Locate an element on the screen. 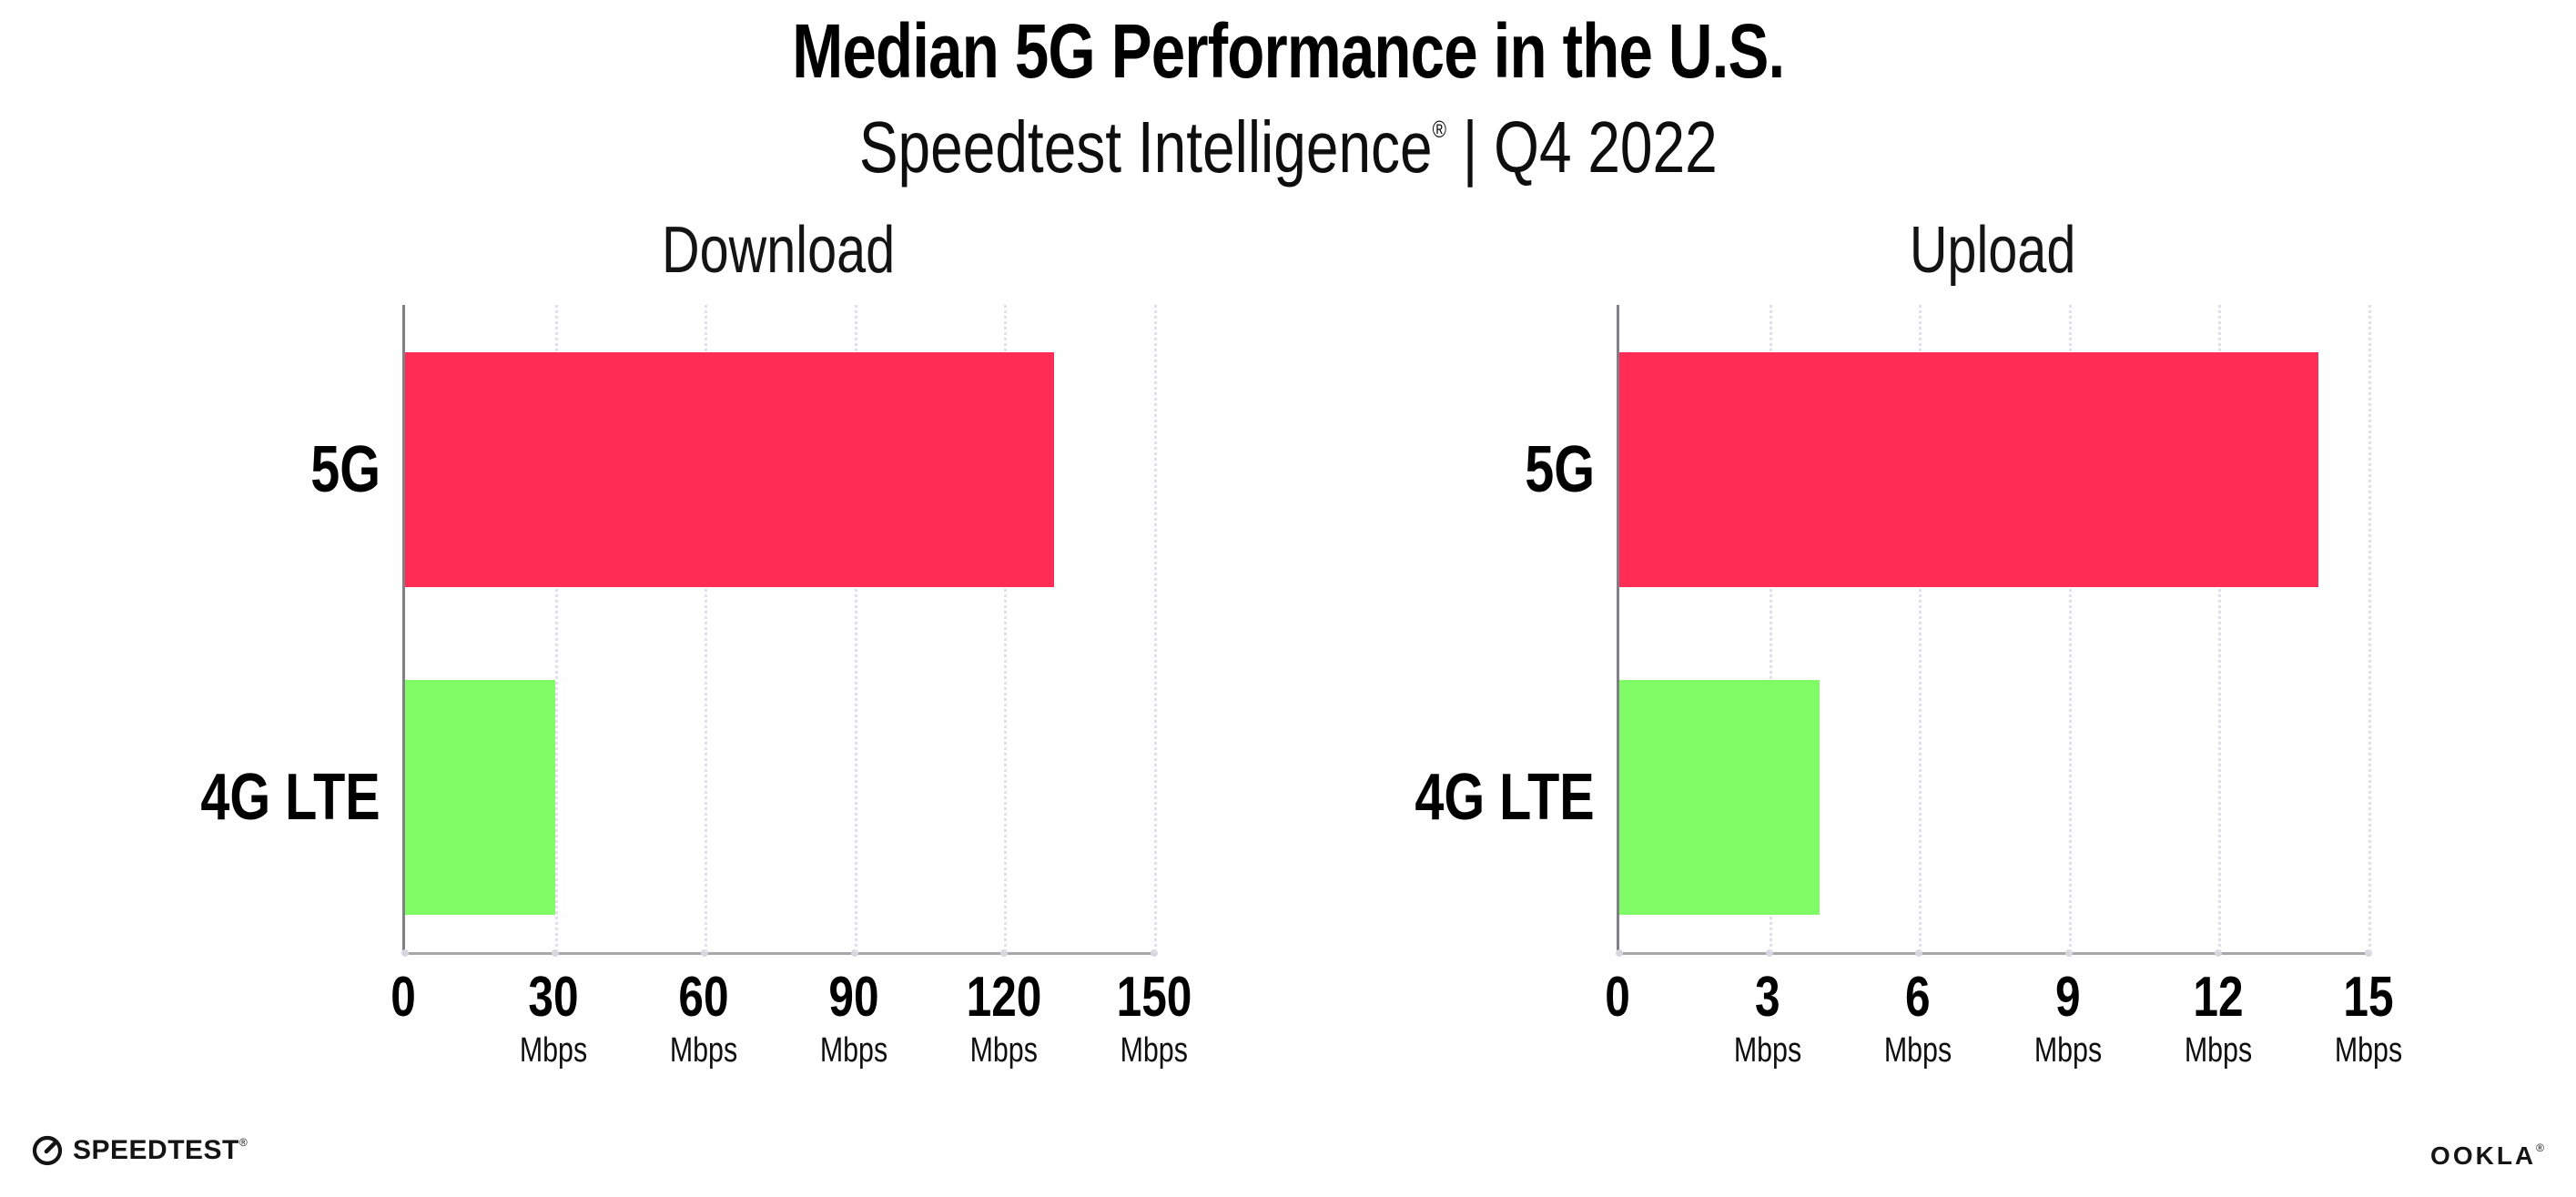 This screenshot has width=2576, height=1197. upload-x-axis-ticks: 0 3 Mbps 6 Mbps 9 Mbps 12 Mbps 15 Mbps is located at coordinates (2003, 1023).